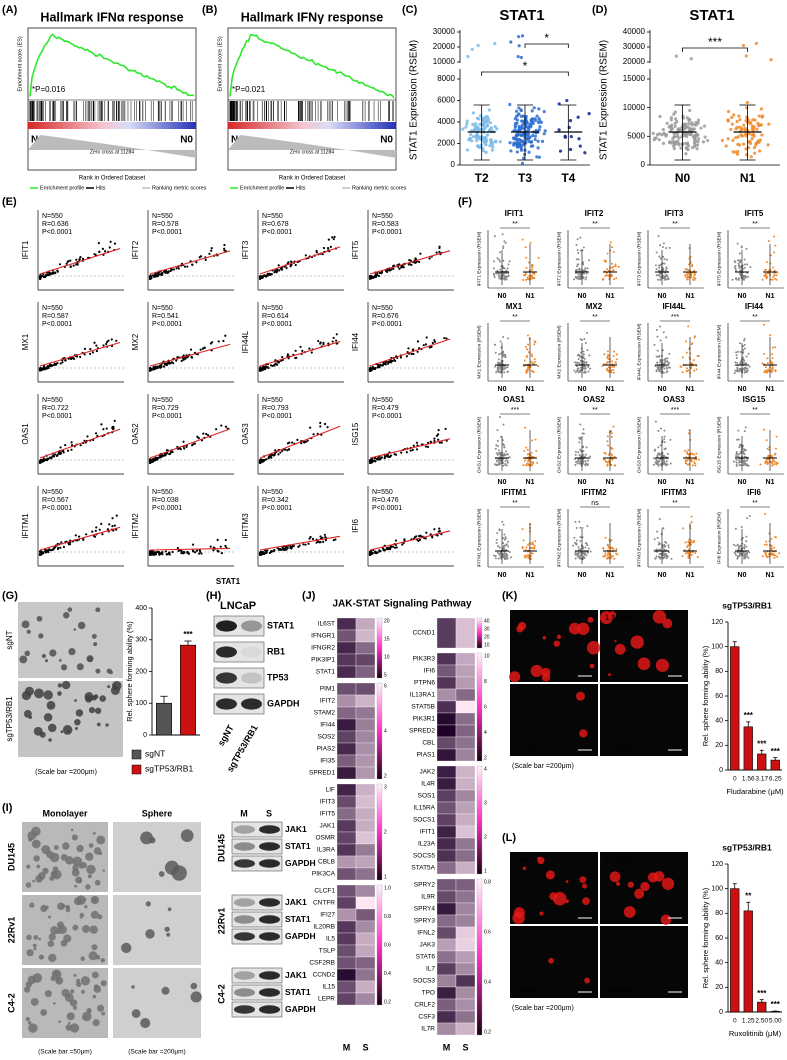 The height and width of the screenshot is (1060, 787). I want to click on band, so click(251, 703).